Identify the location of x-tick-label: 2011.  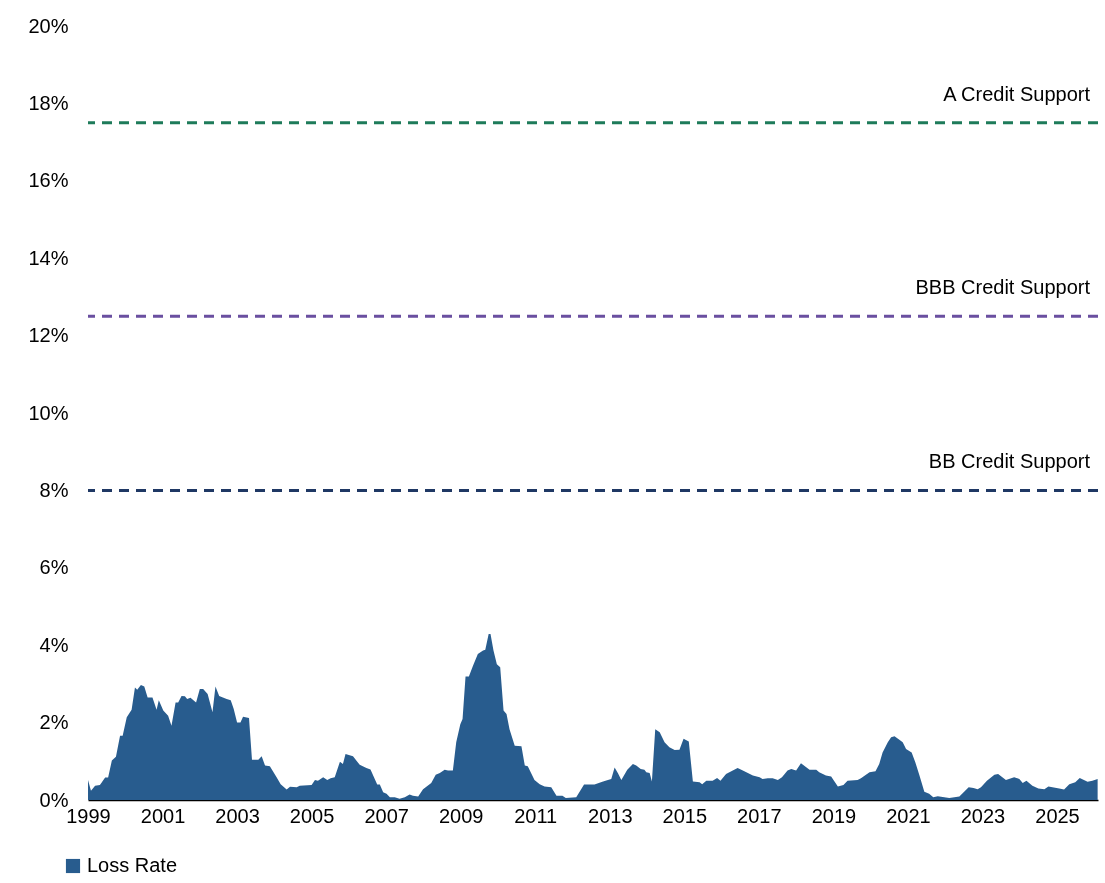
(536, 815).